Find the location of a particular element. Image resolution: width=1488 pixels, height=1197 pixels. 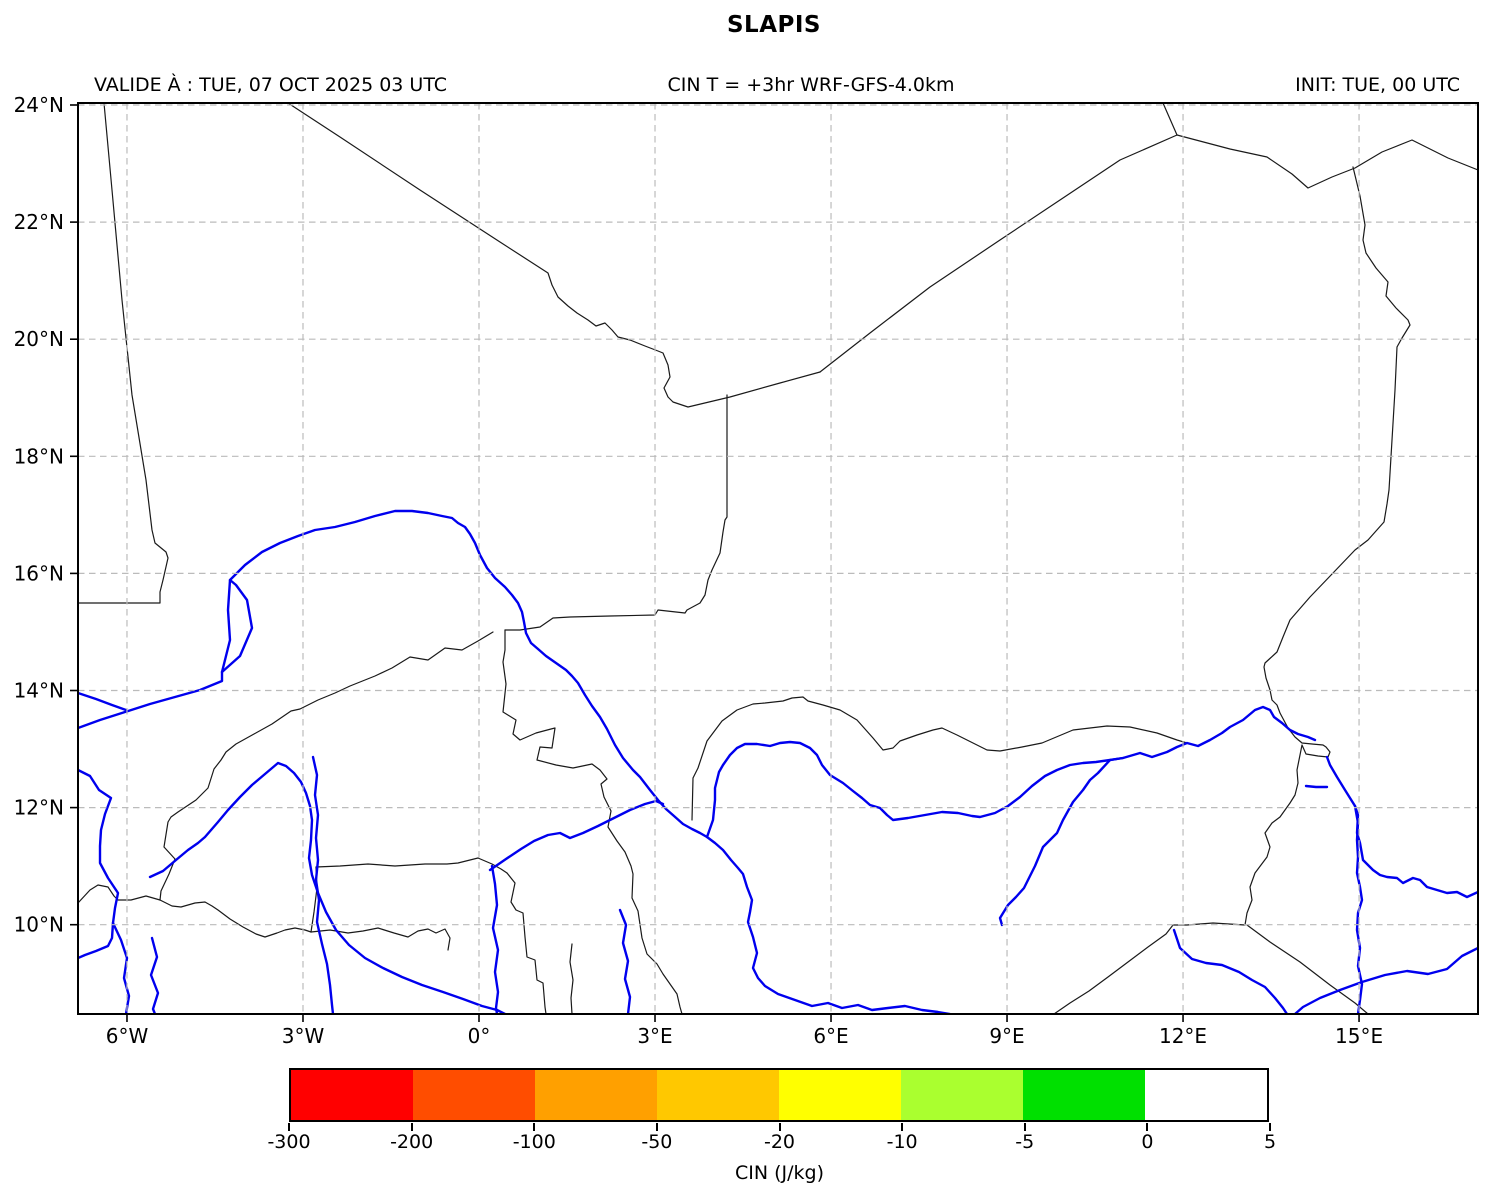

x-tick-label: 0° is located at coordinates (479, 1036).